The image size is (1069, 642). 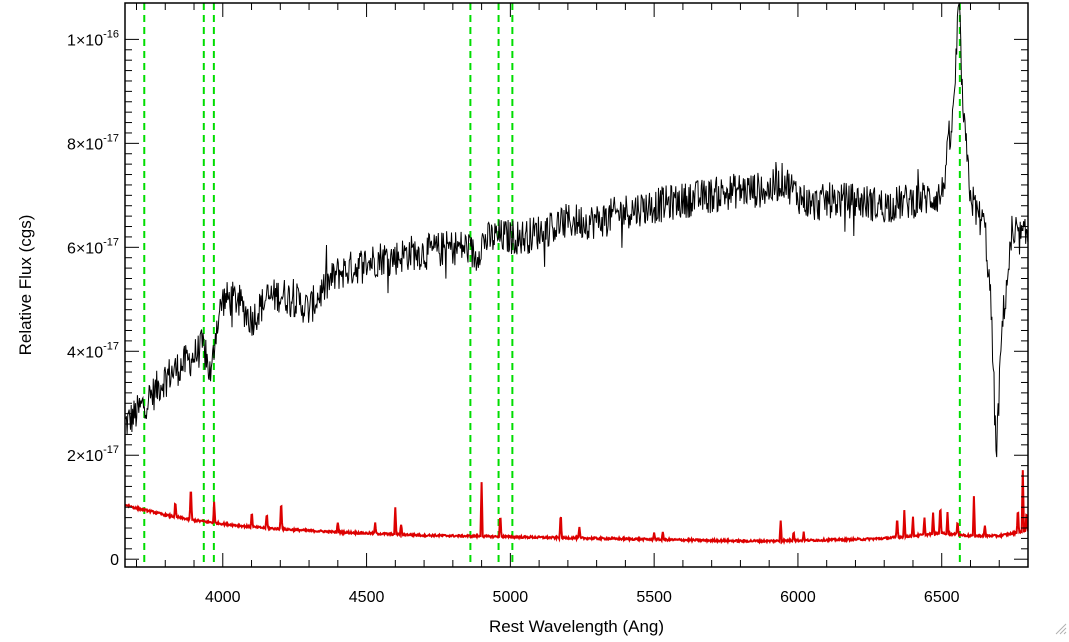 What do you see at coordinates (114, 560) in the screenshot?
I see `y-tick-label: 0` at bounding box center [114, 560].